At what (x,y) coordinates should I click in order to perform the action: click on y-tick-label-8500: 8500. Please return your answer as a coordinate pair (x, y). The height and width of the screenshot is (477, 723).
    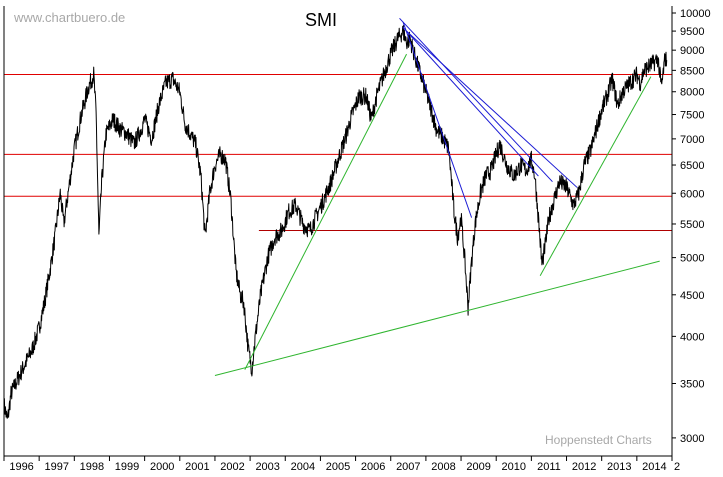
    Looking at the image, I should click on (692, 71).